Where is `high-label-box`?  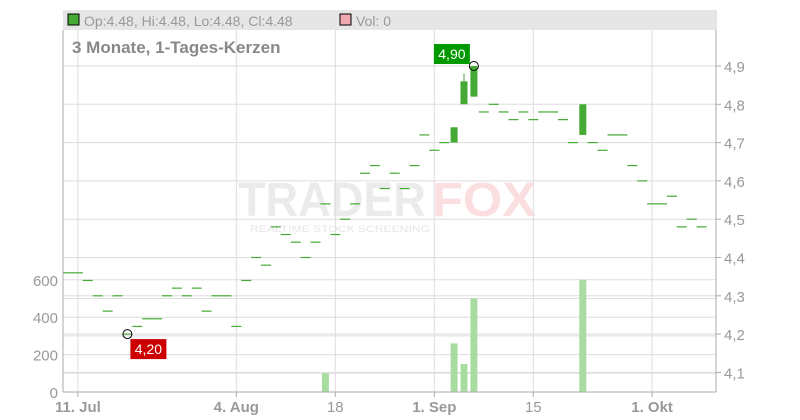
high-label-box is located at coordinates (451, 54).